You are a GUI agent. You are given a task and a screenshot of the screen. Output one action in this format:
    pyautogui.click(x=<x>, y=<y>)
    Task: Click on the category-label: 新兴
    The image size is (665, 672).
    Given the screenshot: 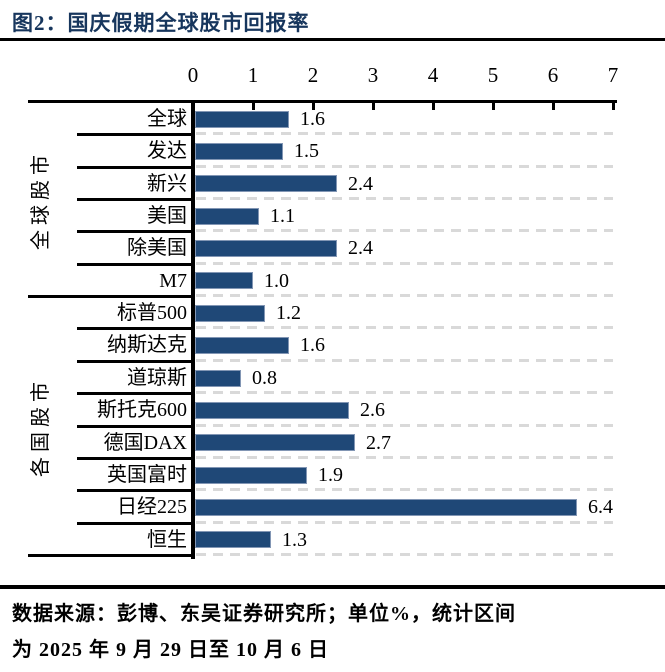 What is the action you would take?
    pyautogui.click(x=167, y=183)
    